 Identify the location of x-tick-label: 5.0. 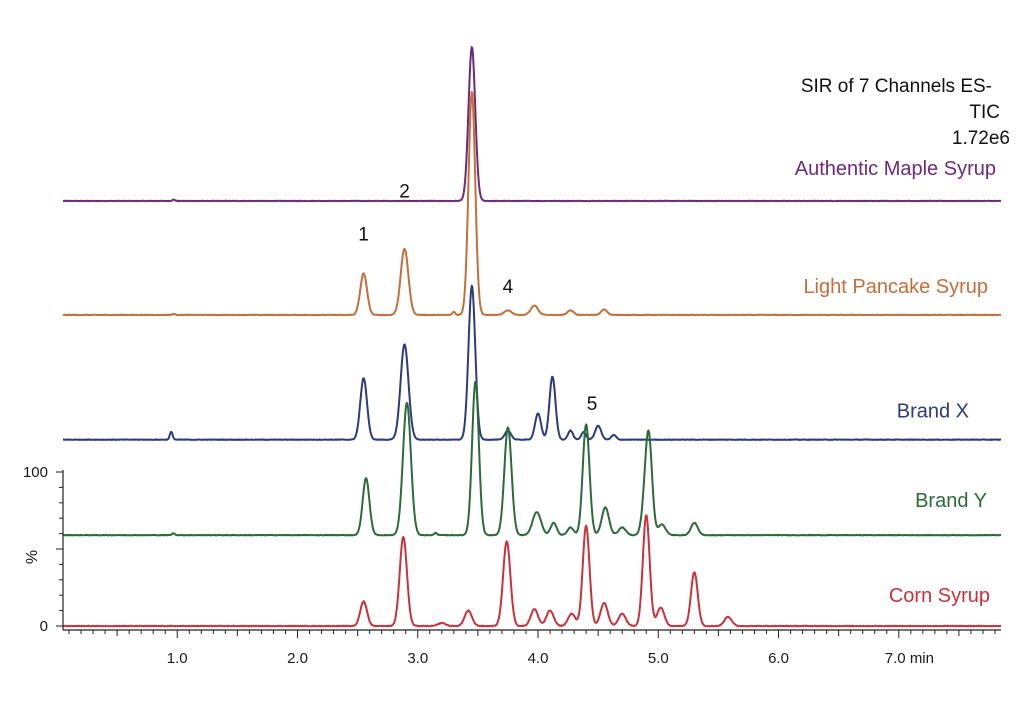
(658, 658).